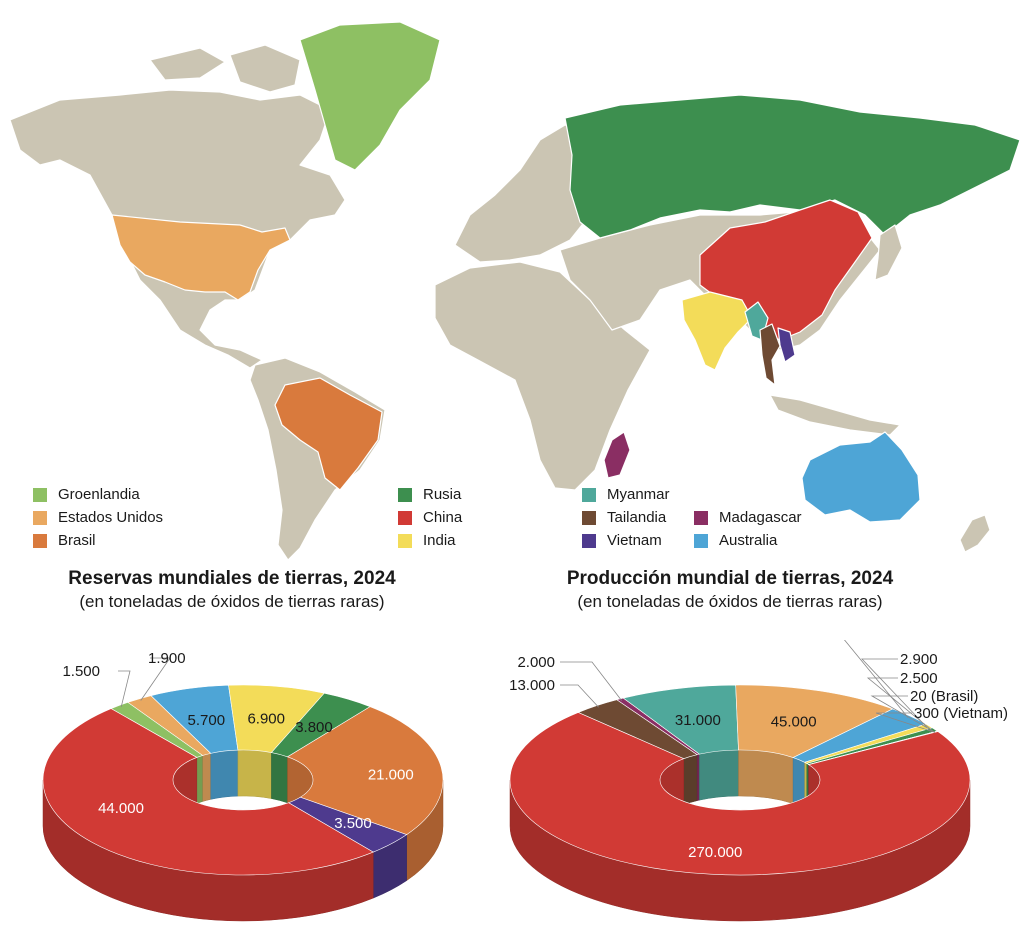  Describe the element at coordinates (370, 96) in the screenshot. I see `greenland-shape` at that location.